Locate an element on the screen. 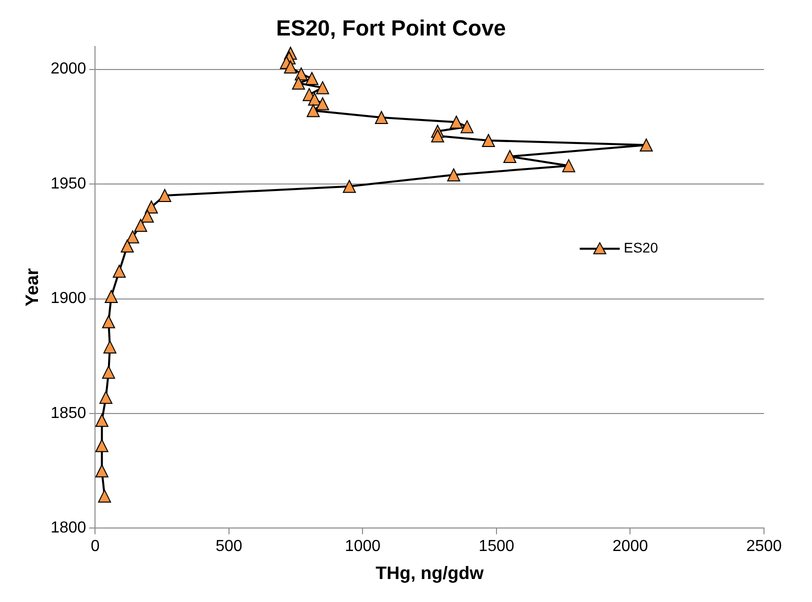 This screenshot has height=602, width=812. x-axis-title: THg, ng/gdw is located at coordinates (430, 573).